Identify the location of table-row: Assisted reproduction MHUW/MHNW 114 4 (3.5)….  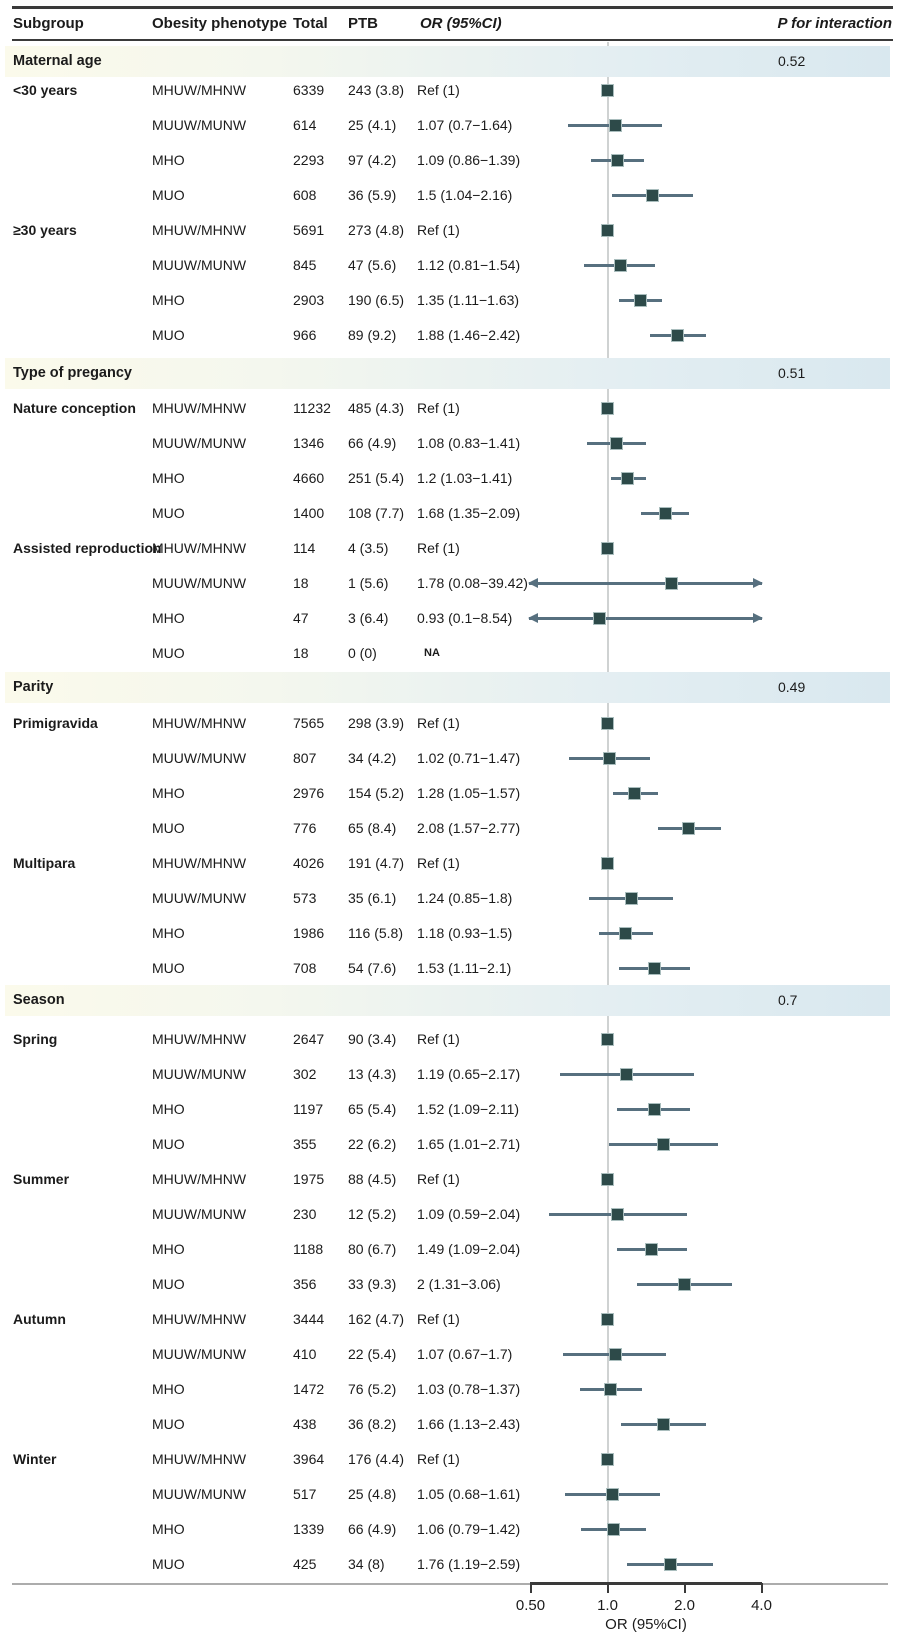
(448, 548).